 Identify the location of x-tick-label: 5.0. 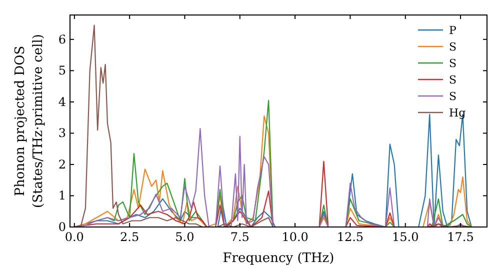
(184, 237).